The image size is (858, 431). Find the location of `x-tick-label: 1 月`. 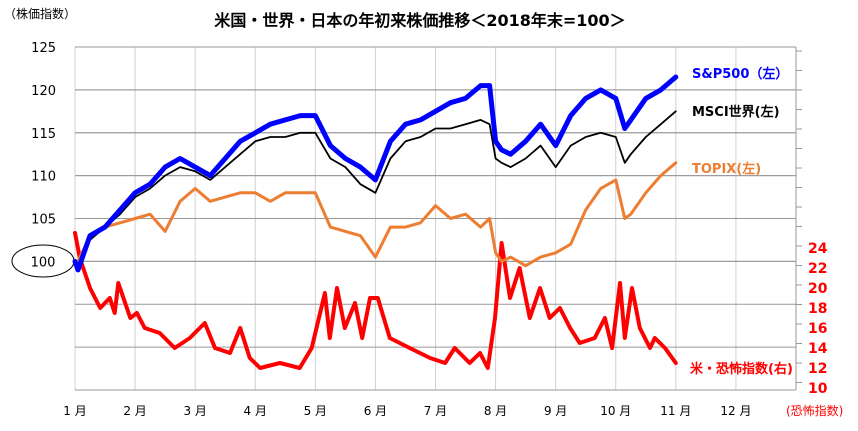

x-tick-label: 1 月 is located at coordinates (74, 411).